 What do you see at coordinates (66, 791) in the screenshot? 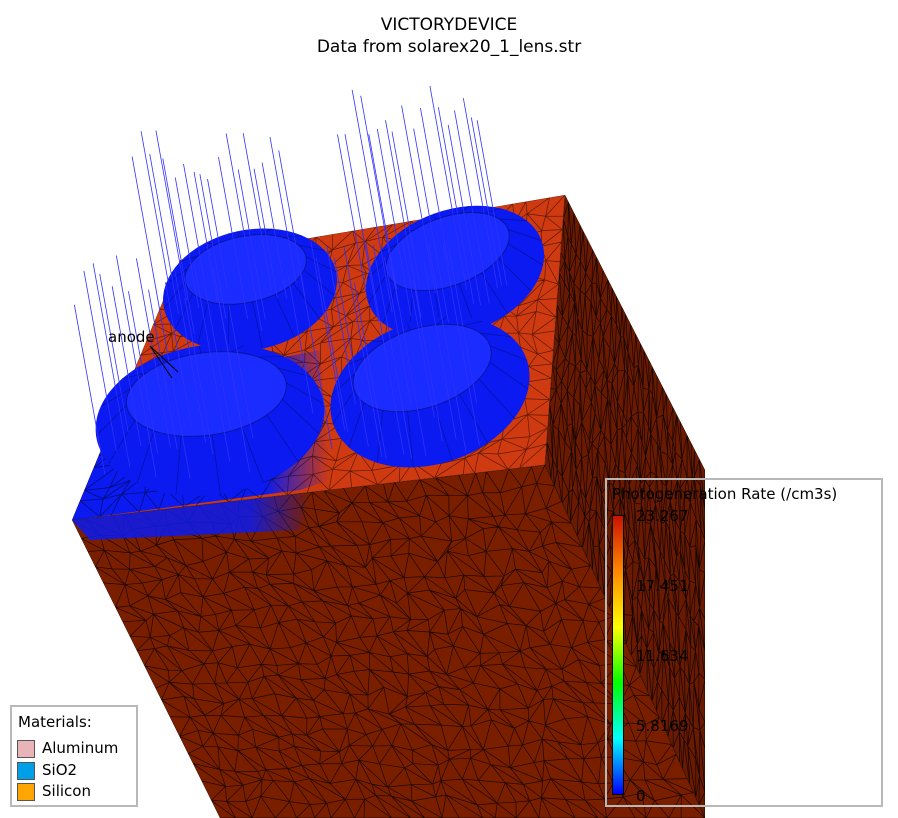
I see `material-label: Silicon` at bounding box center [66, 791].